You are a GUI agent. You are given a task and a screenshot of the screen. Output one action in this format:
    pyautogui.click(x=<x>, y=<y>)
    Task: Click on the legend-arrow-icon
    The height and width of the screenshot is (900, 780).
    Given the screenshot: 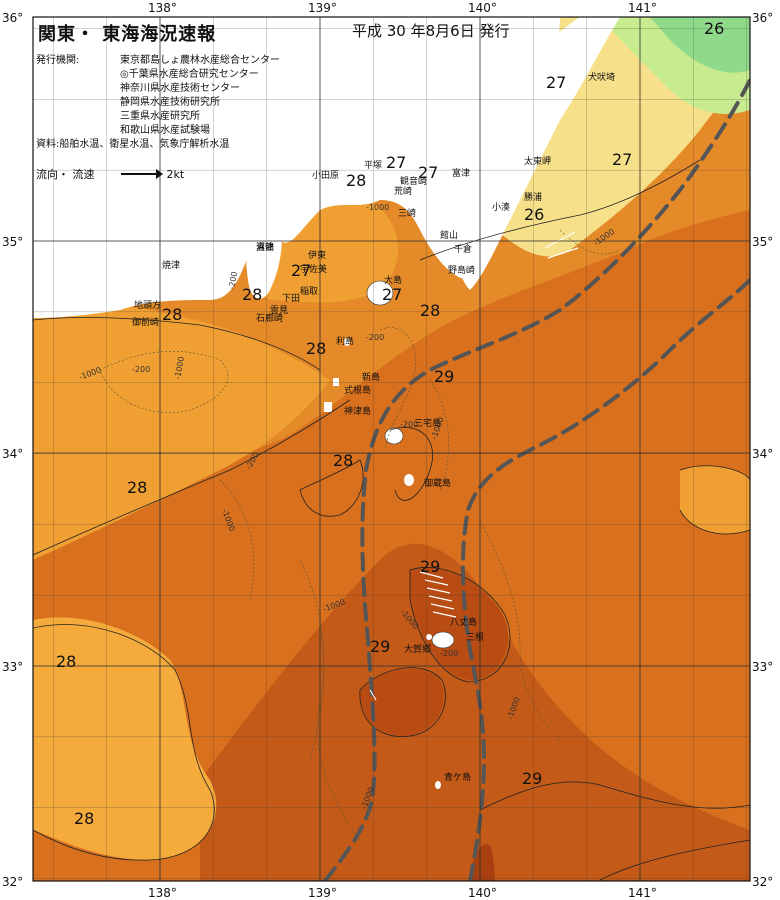 What is the action you would take?
    pyautogui.click(x=141, y=174)
    